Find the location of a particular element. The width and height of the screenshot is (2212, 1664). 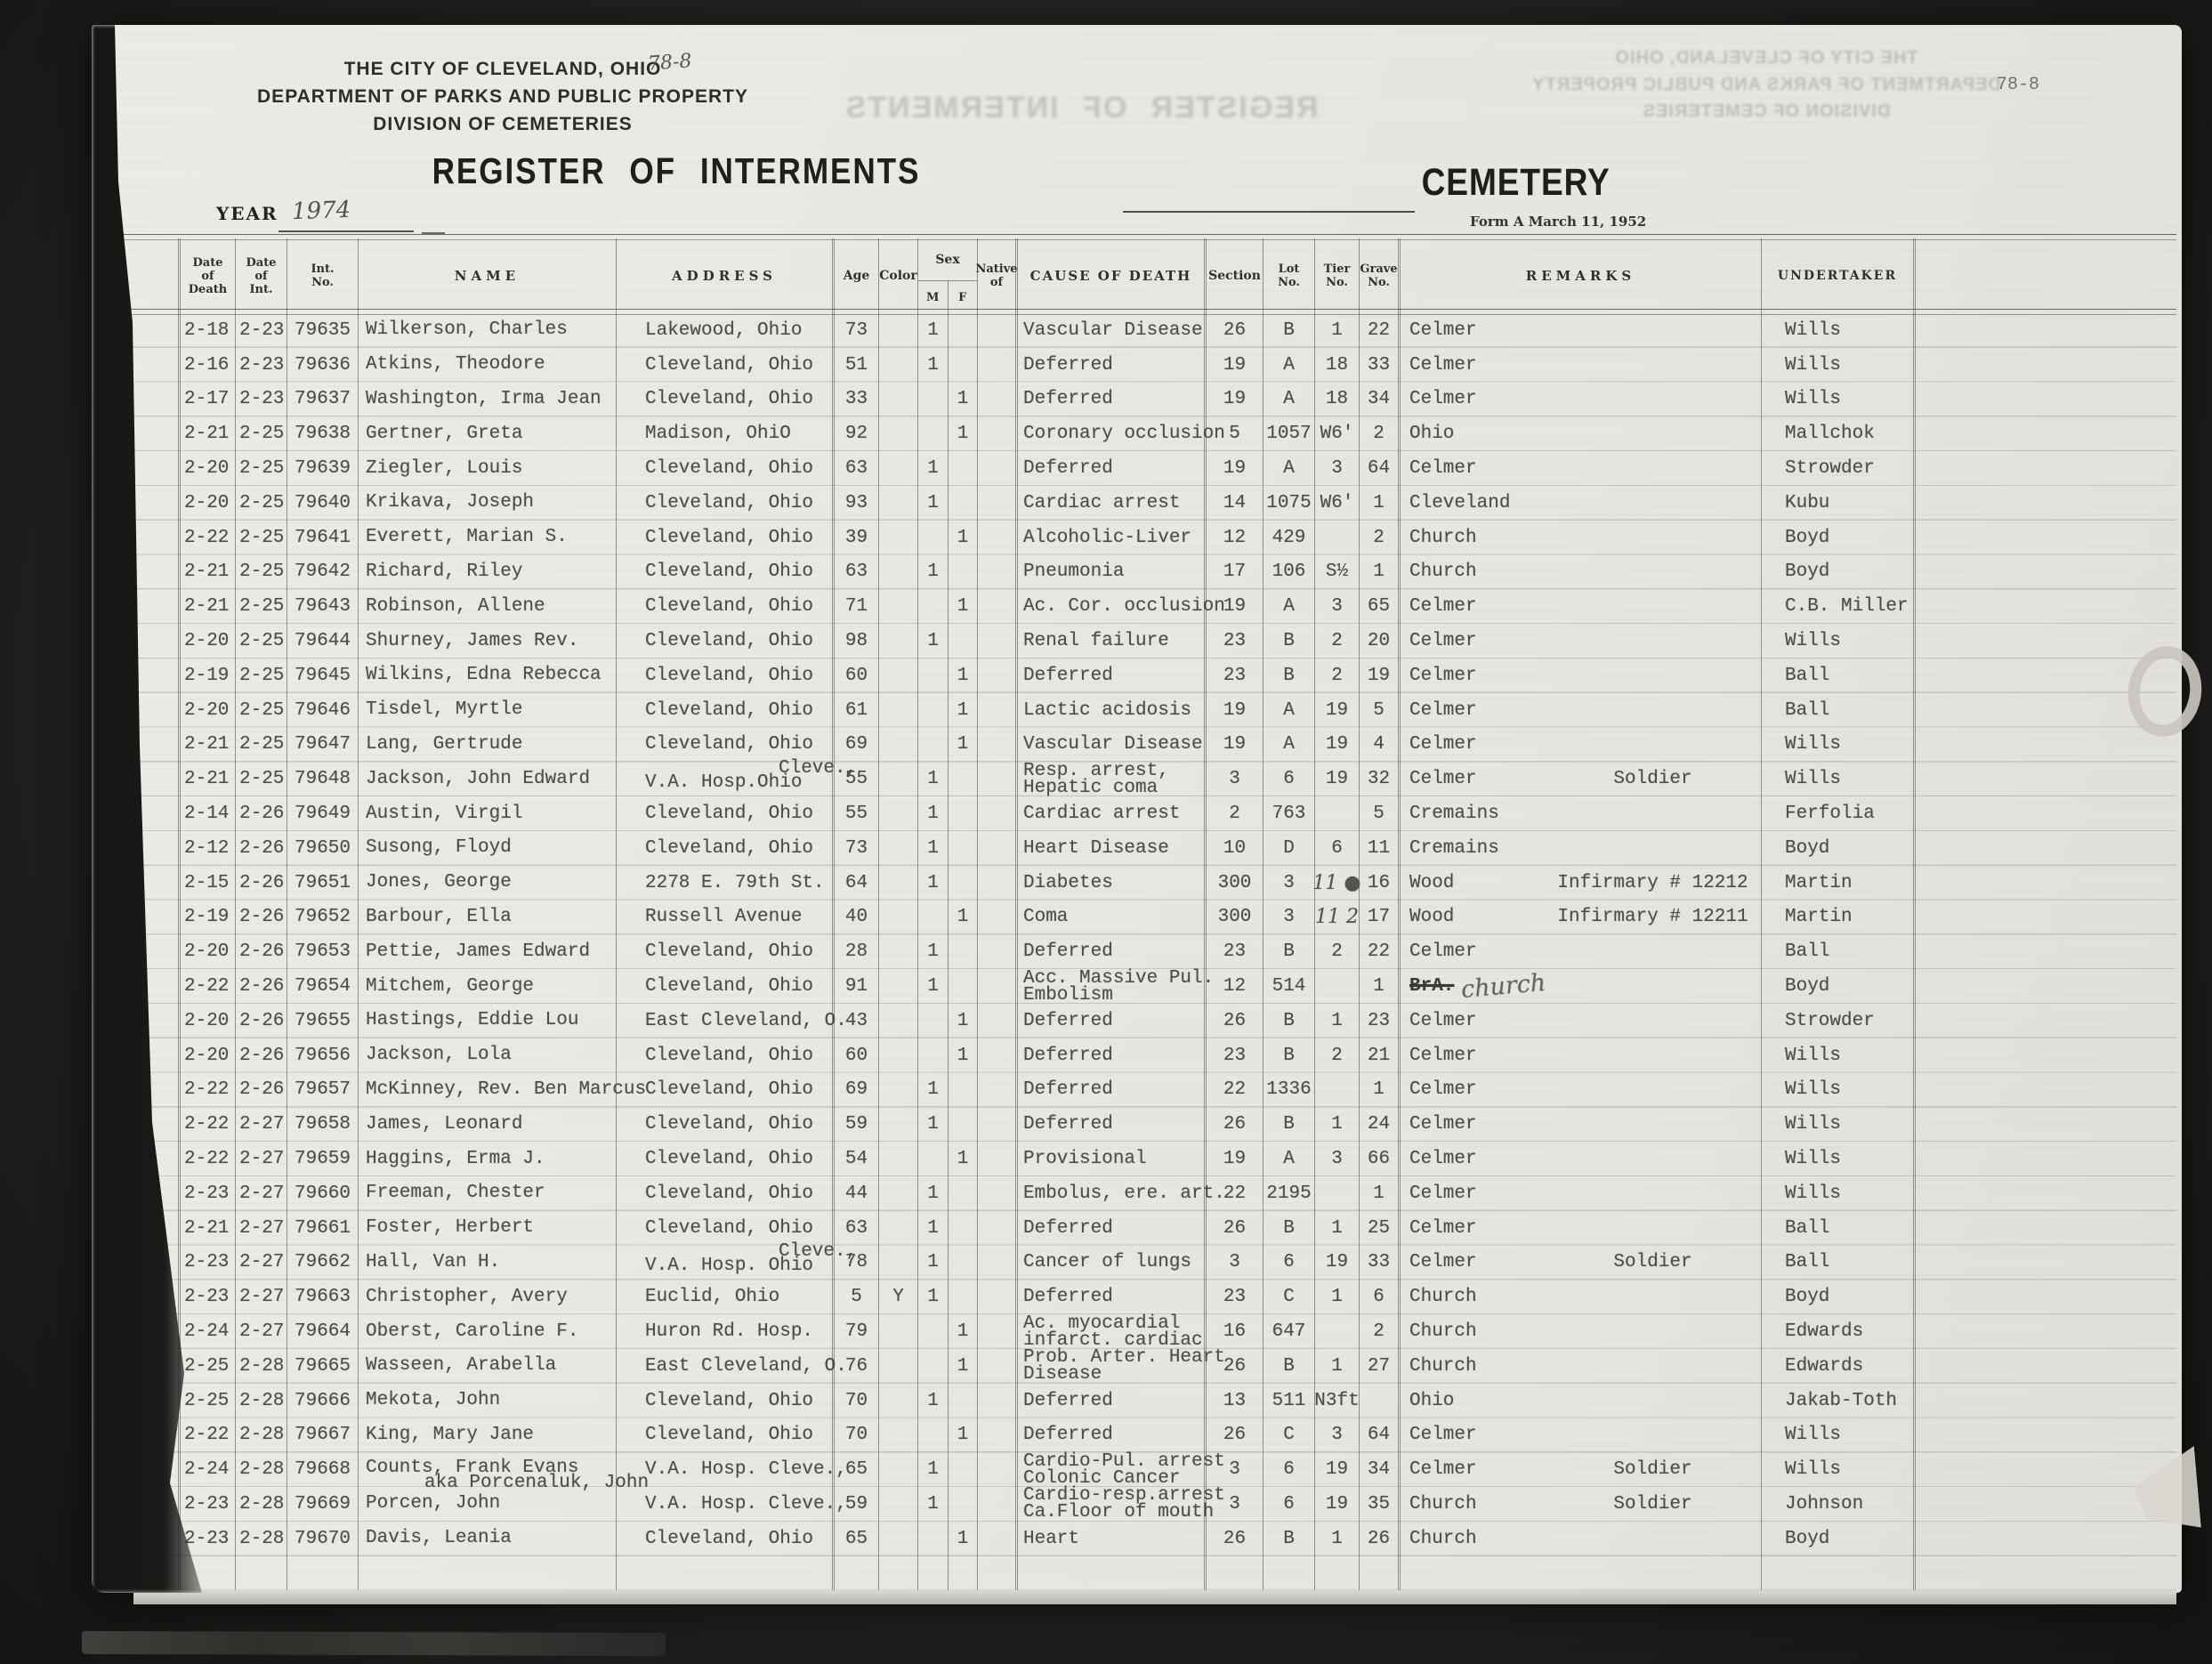

cell-date-of-interment: 2-27 is located at coordinates (262, 1262).